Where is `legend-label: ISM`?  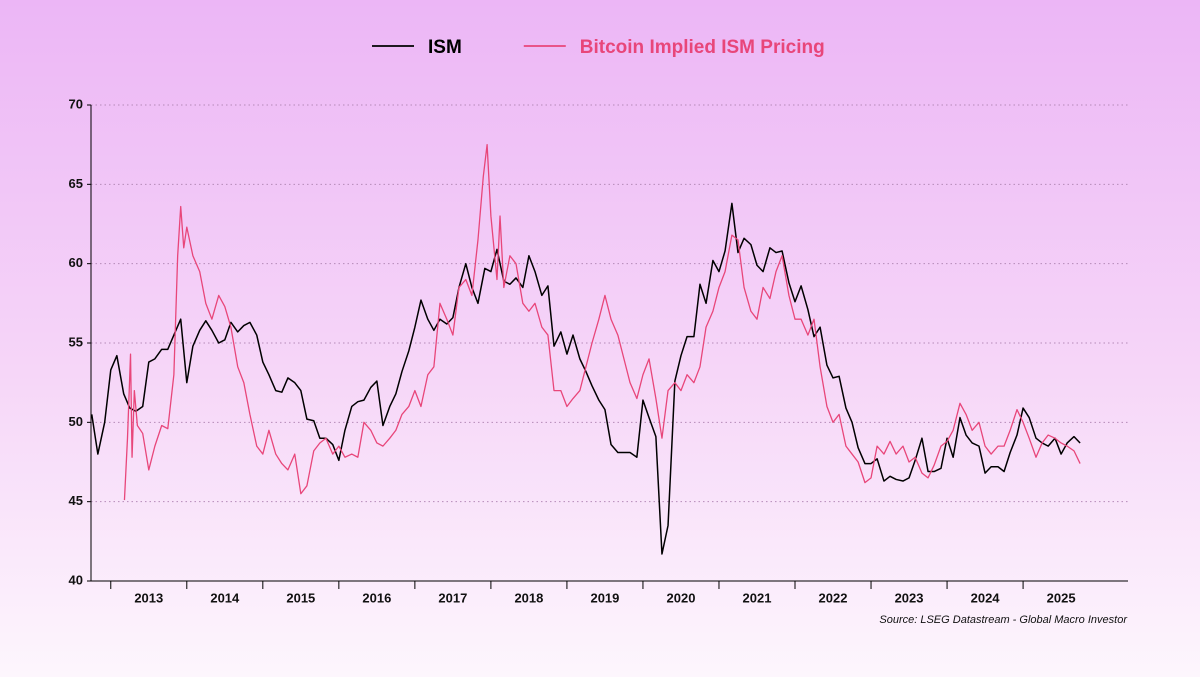 legend-label: ISM is located at coordinates (445, 47).